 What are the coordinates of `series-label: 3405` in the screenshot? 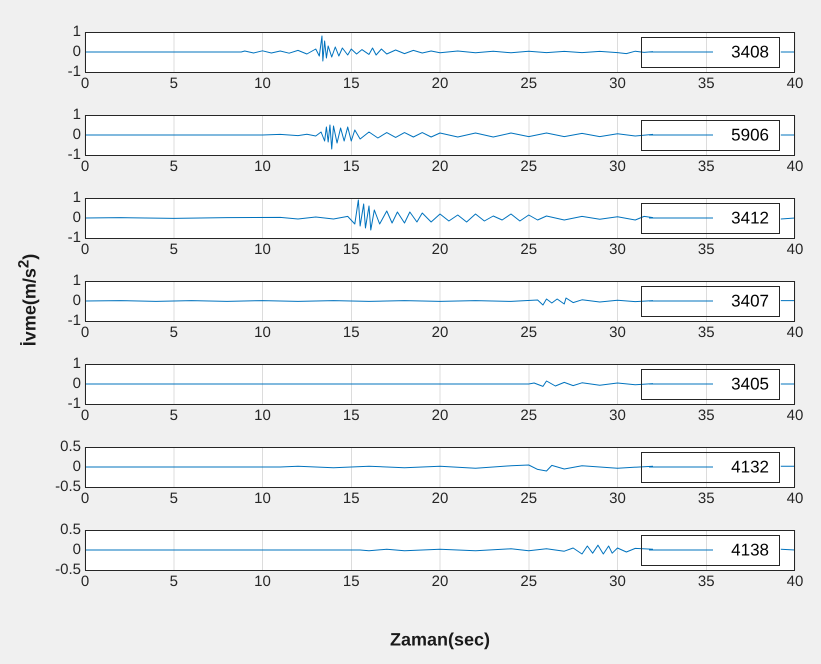 It's located at (750, 384).